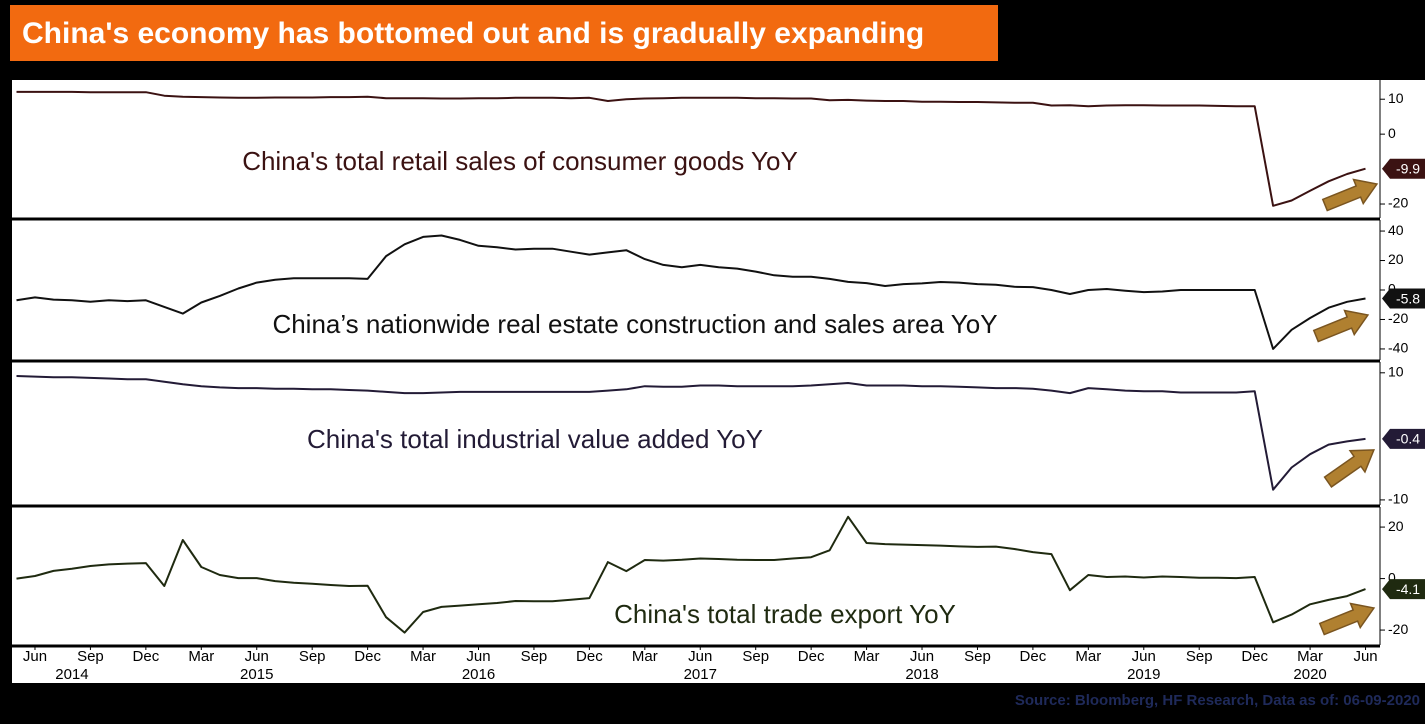  What do you see at coordinates (478, 674) in the screenshot?
I see `x-year-label: 2016` at bounding box center [478, 674].